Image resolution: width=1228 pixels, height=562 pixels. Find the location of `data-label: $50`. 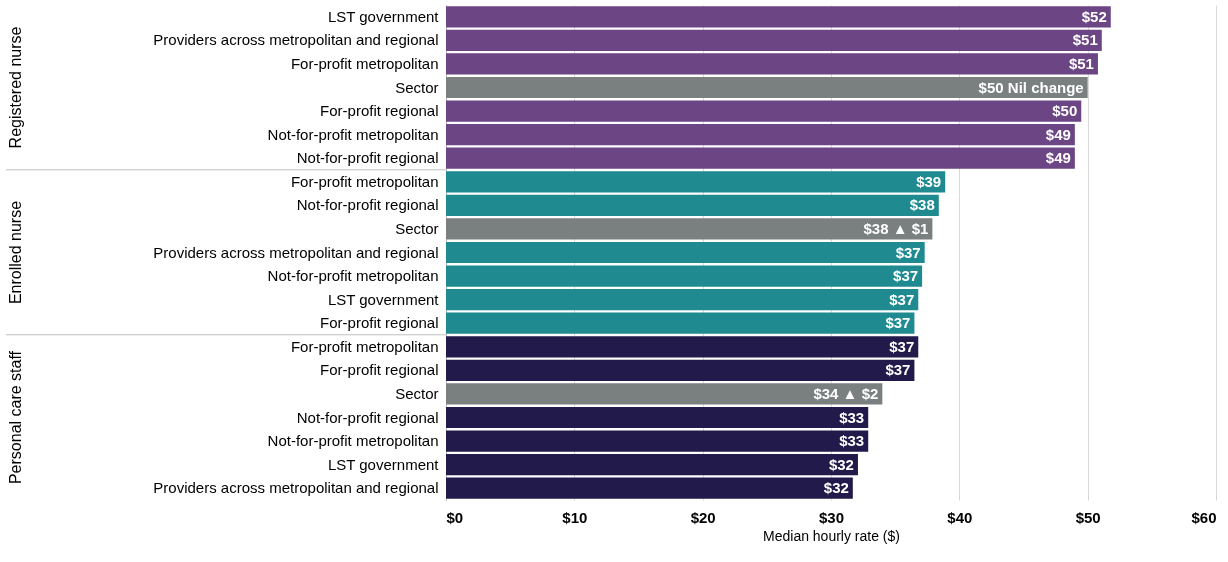

data-label: $50 is located at coordinates (1065, 111).